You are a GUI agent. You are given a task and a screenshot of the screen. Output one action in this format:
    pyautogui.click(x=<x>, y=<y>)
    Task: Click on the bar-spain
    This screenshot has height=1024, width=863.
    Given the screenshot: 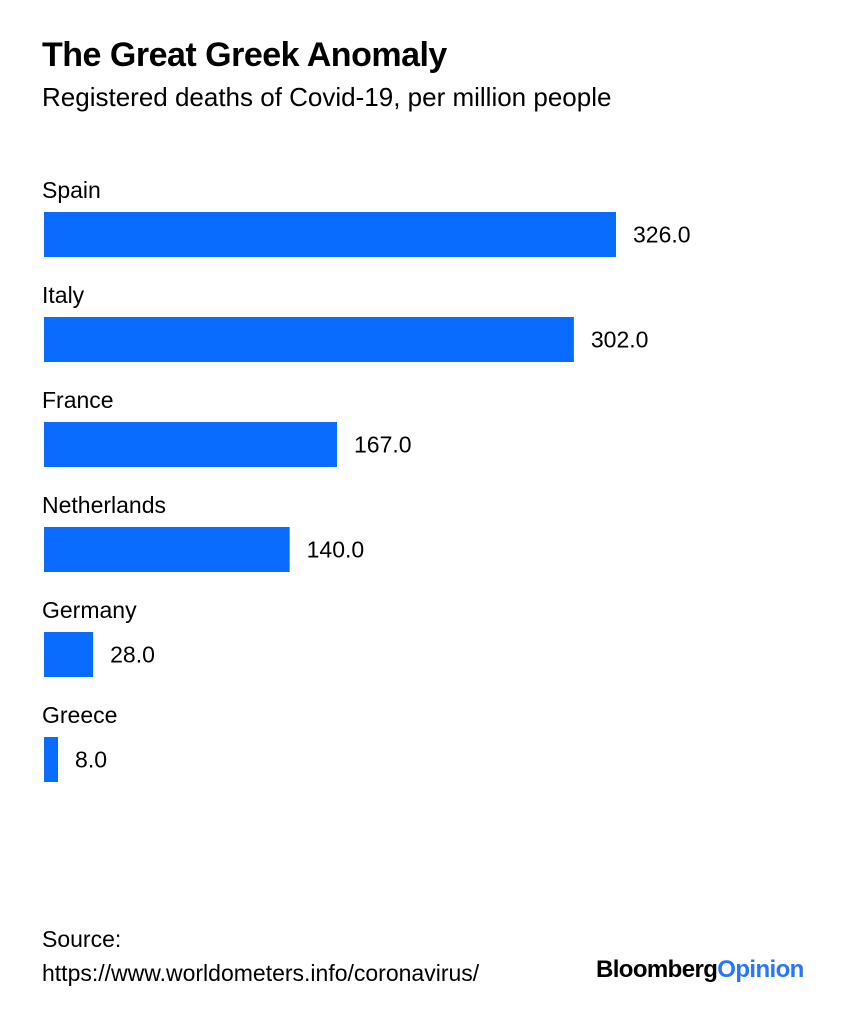 What is the action you would take?
    pyautogui.click(x=330, y=234)
    